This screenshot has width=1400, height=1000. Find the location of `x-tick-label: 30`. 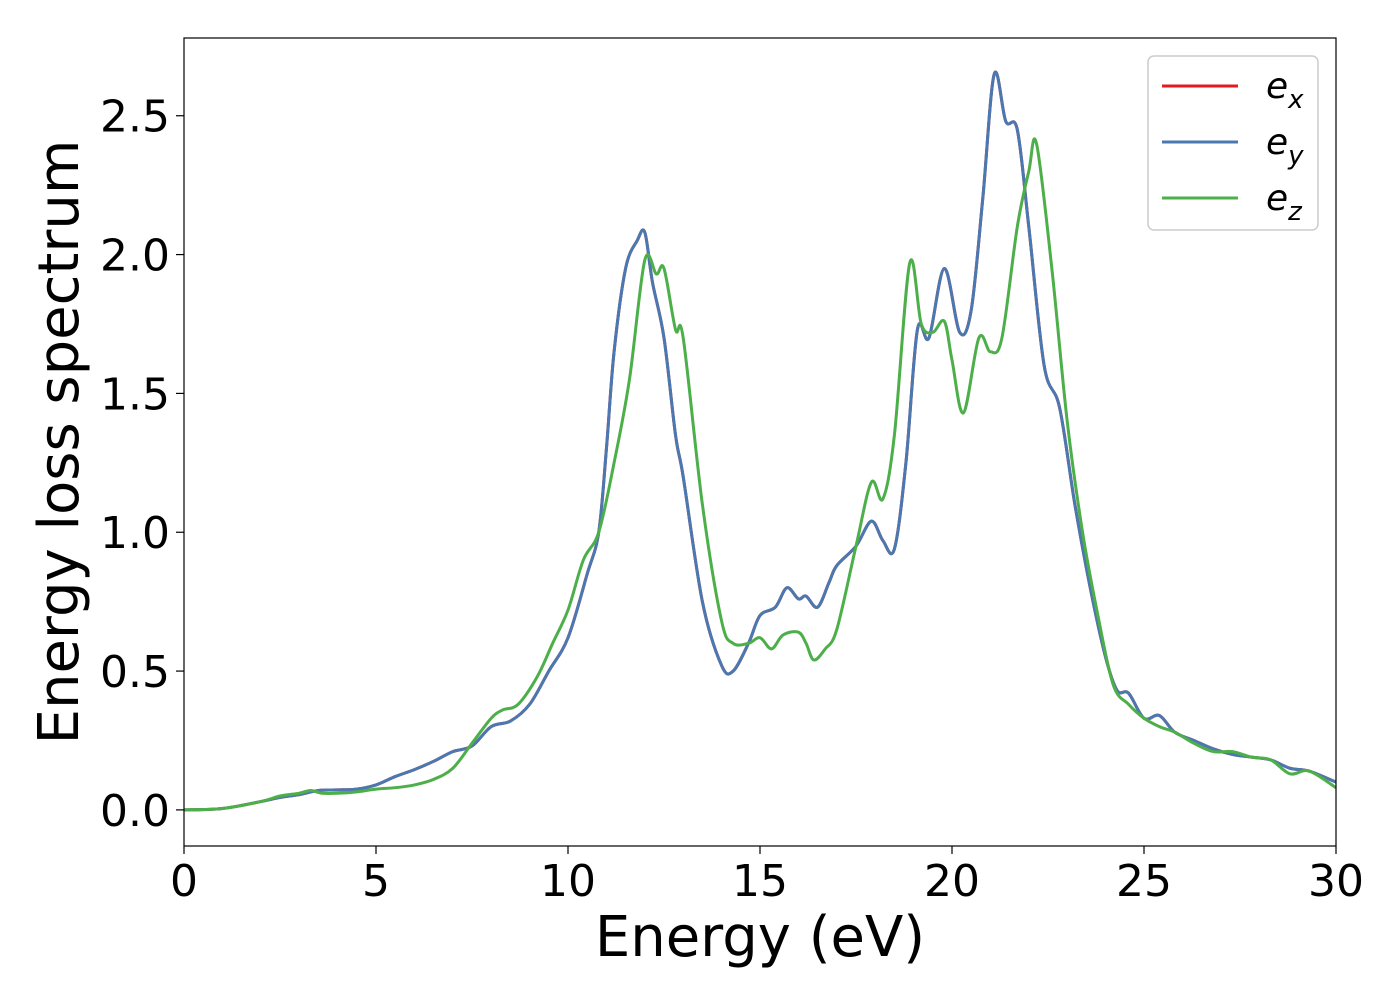

x-tick-label: 30 is located at coordinates (1336, 881).